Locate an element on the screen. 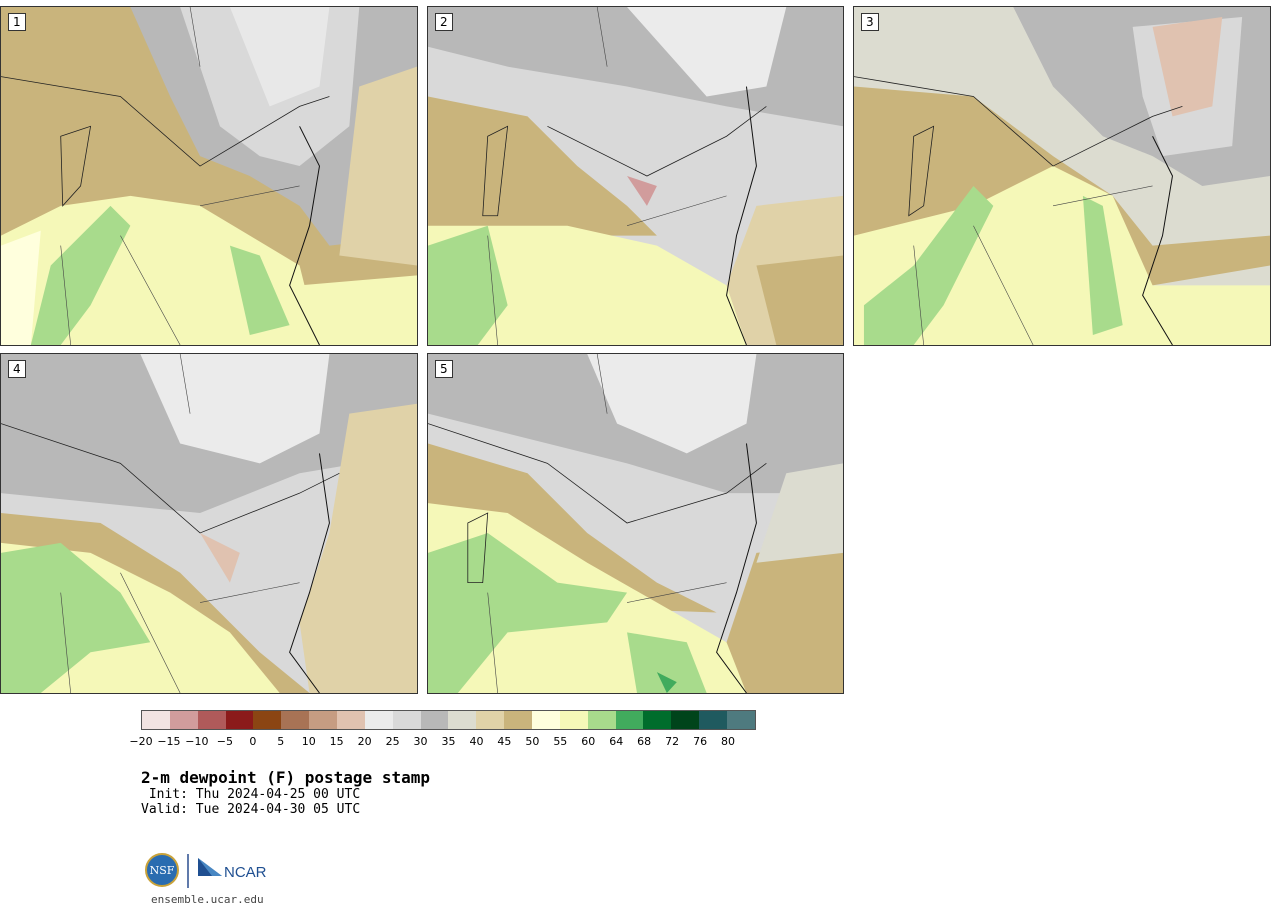  panel-number: 1 is located at coordinates (17, 22).